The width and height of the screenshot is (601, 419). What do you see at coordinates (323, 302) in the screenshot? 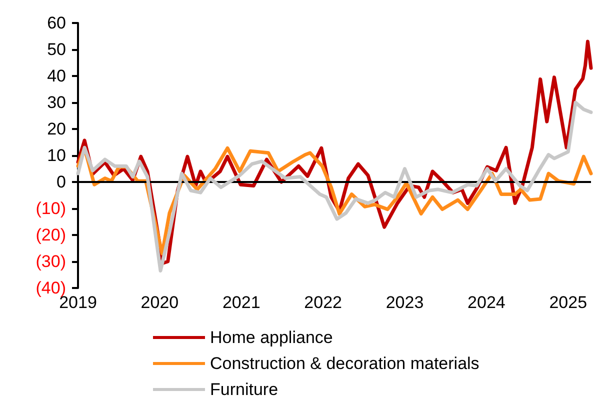
I see `x-tick-label: 2022` at bounding box center [323, 302].